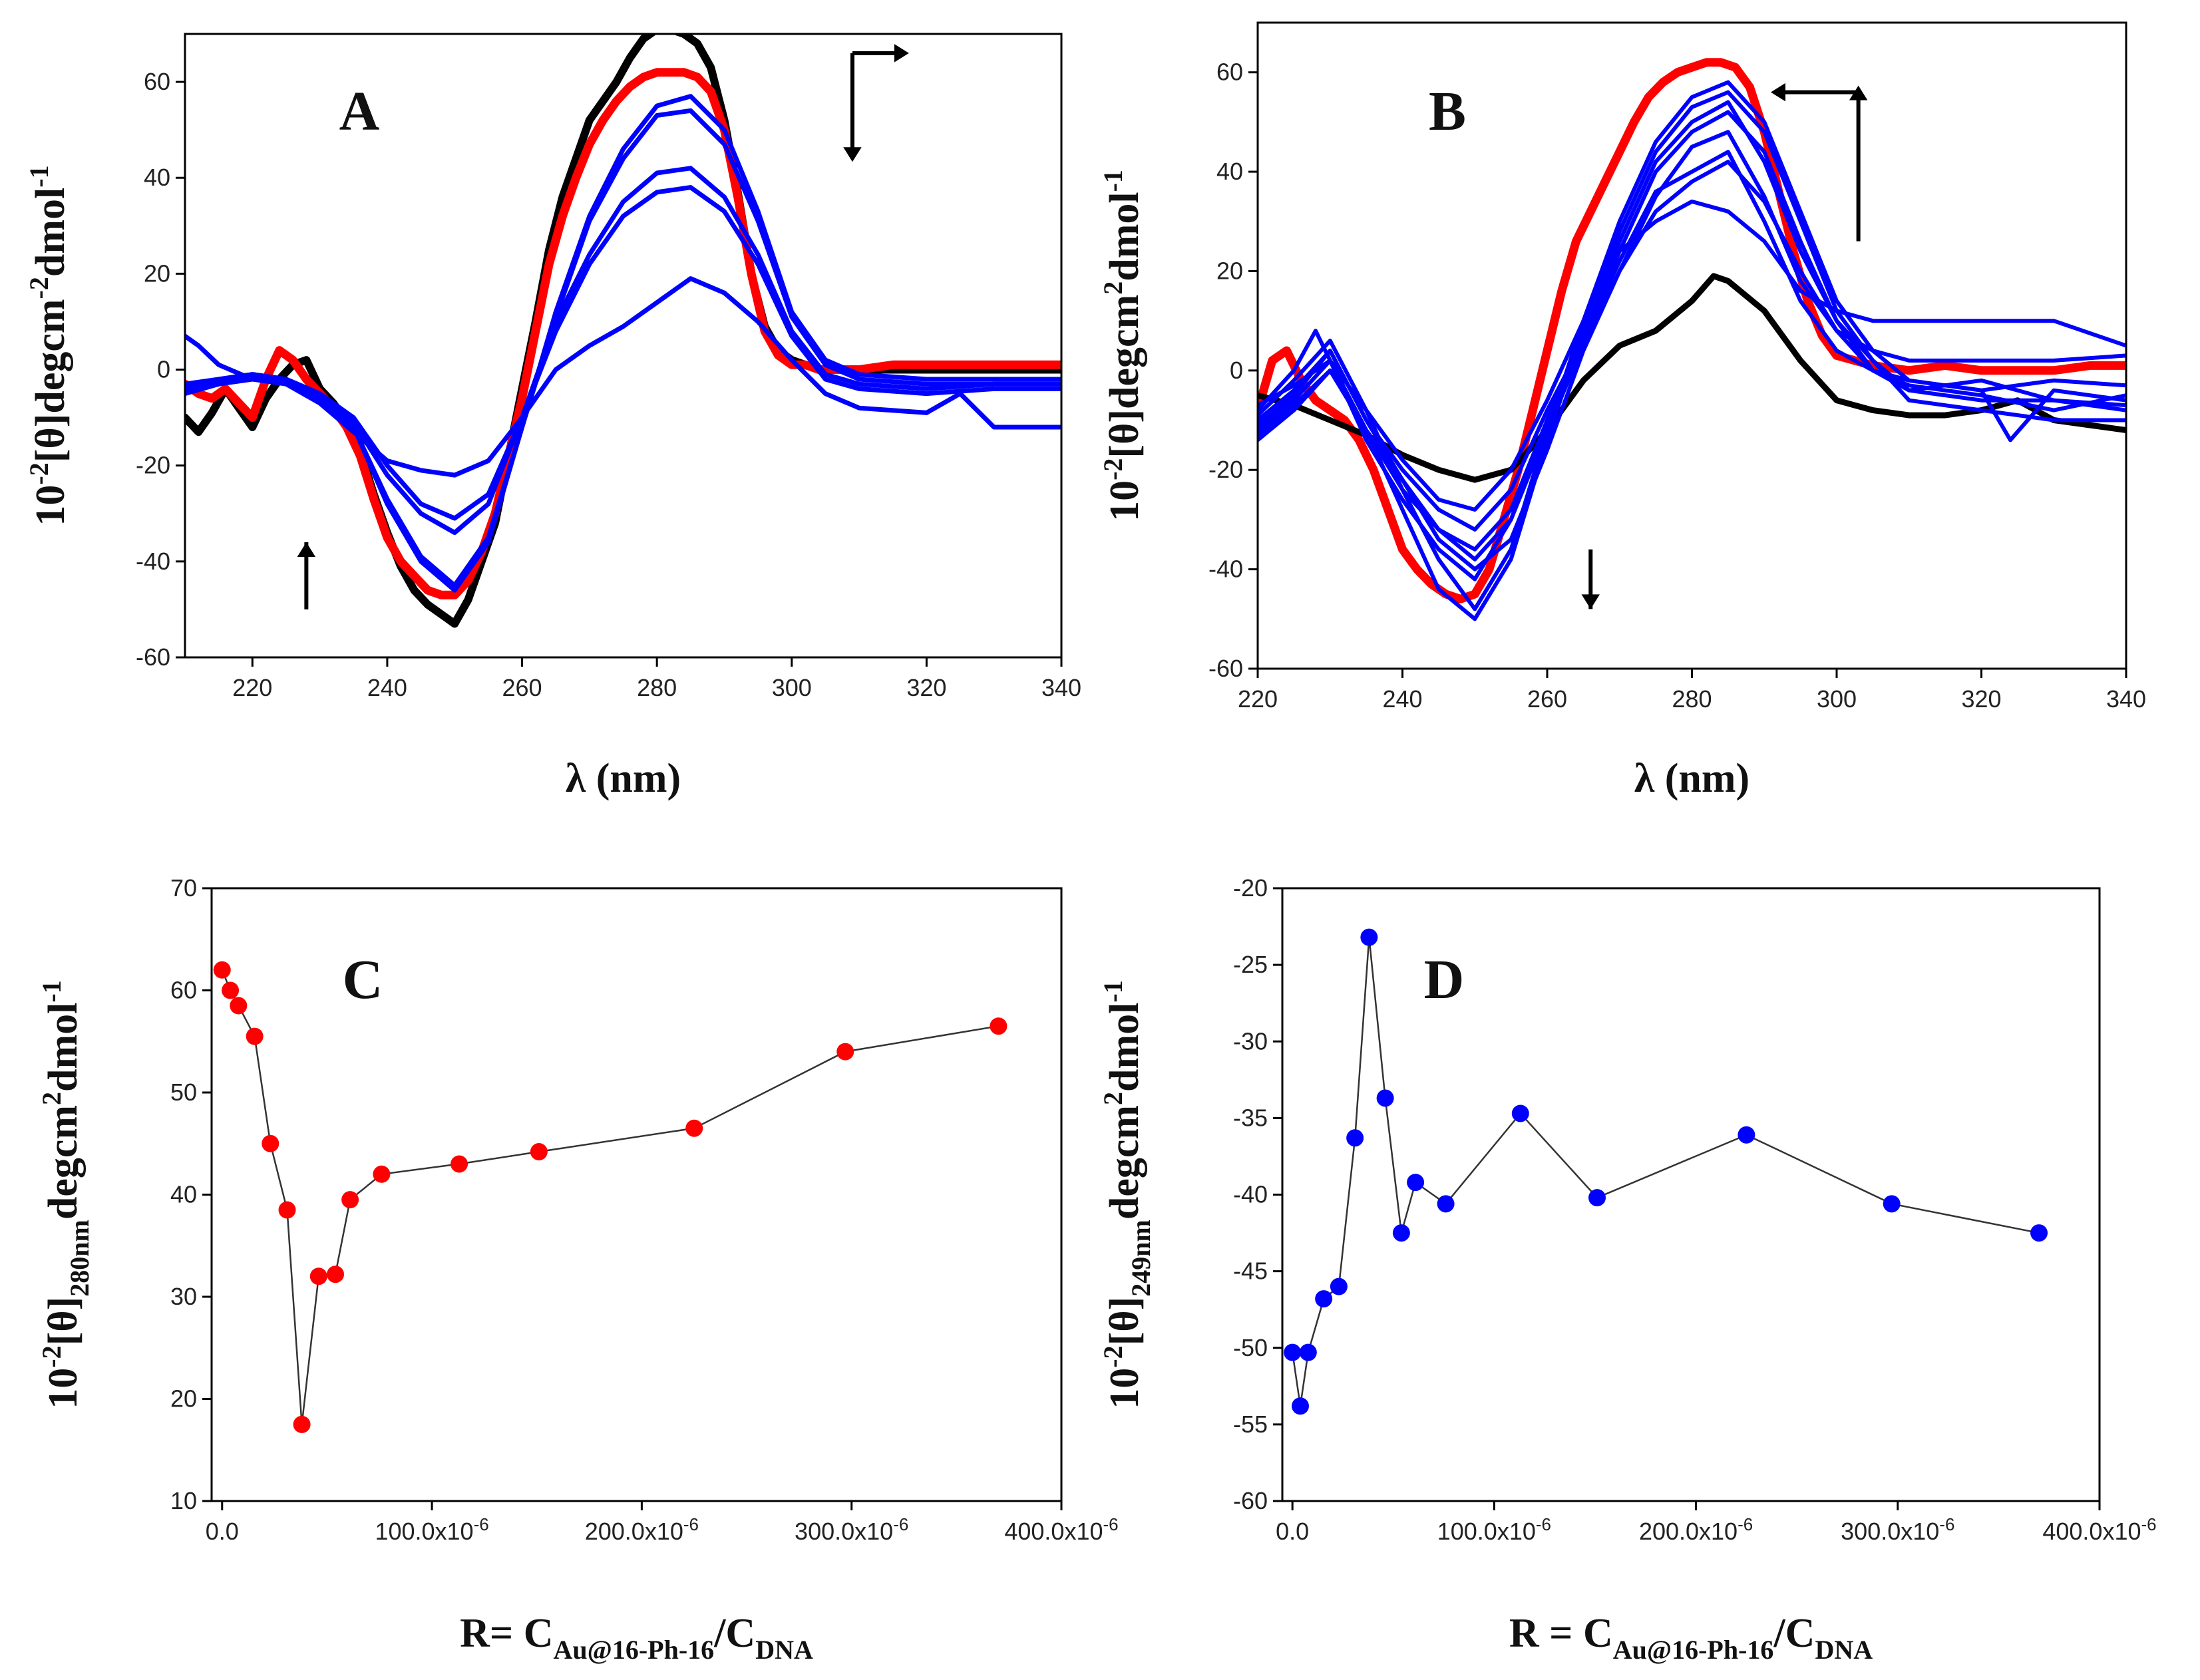  Describe the element at coordinates (876, 103) in the screenshot. I see `annotation-arrow` at that location.